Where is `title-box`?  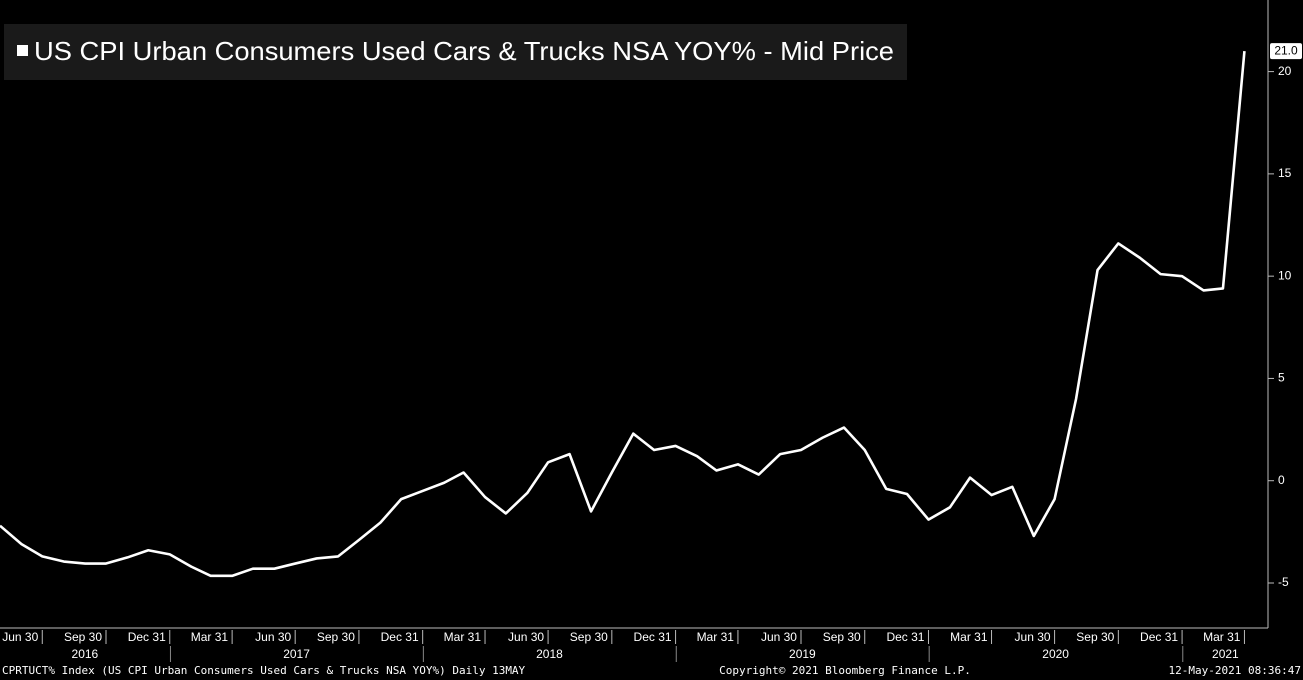
title-box is located at coordinates (455, 52).